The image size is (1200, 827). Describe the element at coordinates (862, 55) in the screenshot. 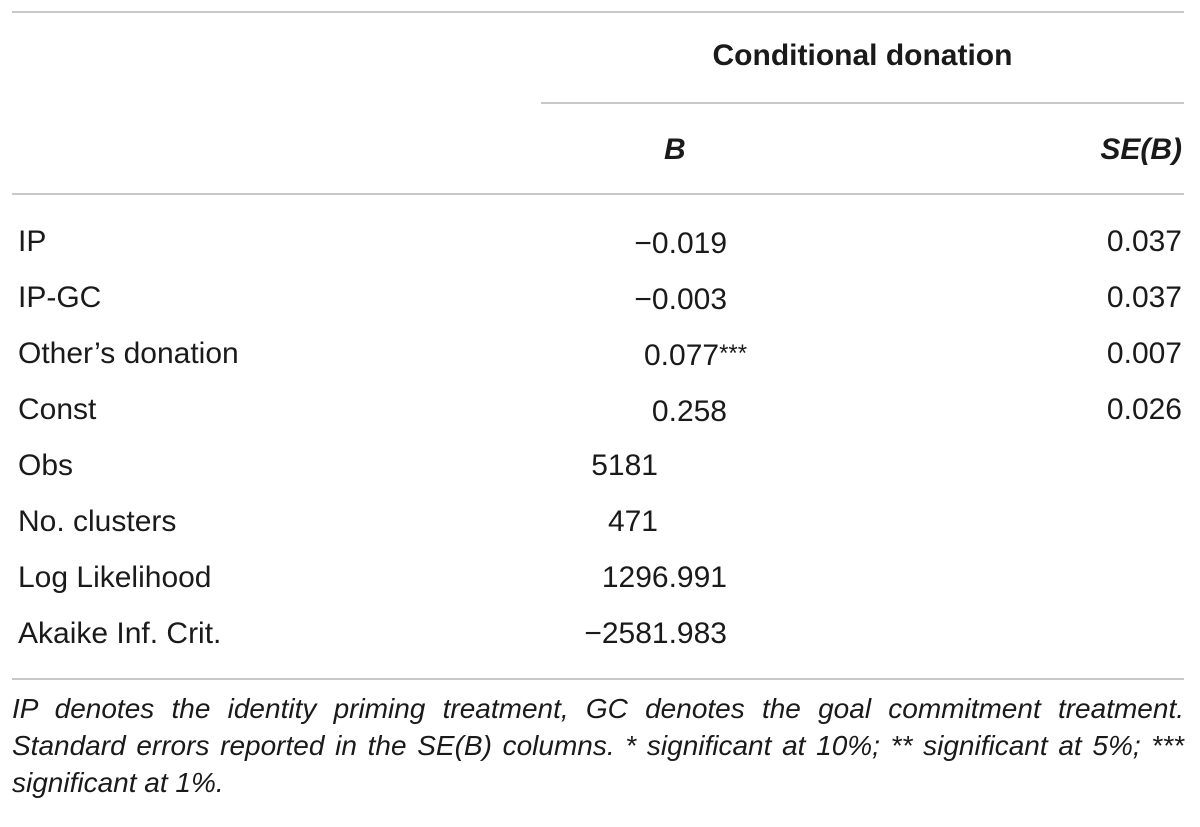

I see `group-header: Conditional donation` at that location.